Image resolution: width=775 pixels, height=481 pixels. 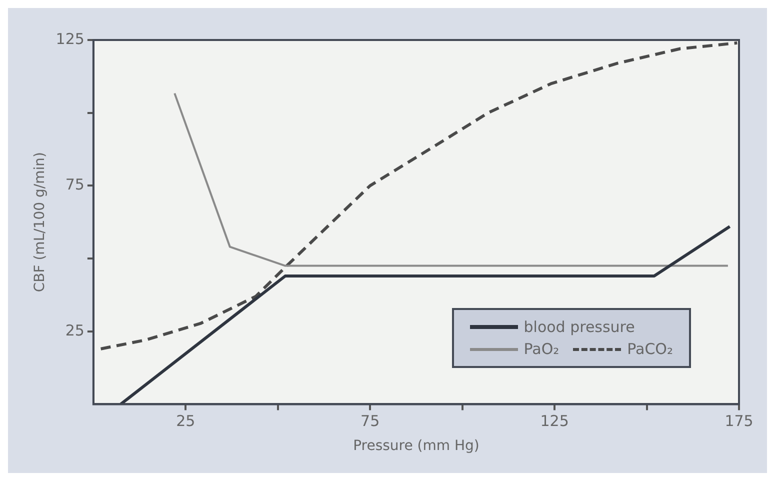 I want to click on x-axis-title: Pressure (mm Hg), so click(x=416, y=446).